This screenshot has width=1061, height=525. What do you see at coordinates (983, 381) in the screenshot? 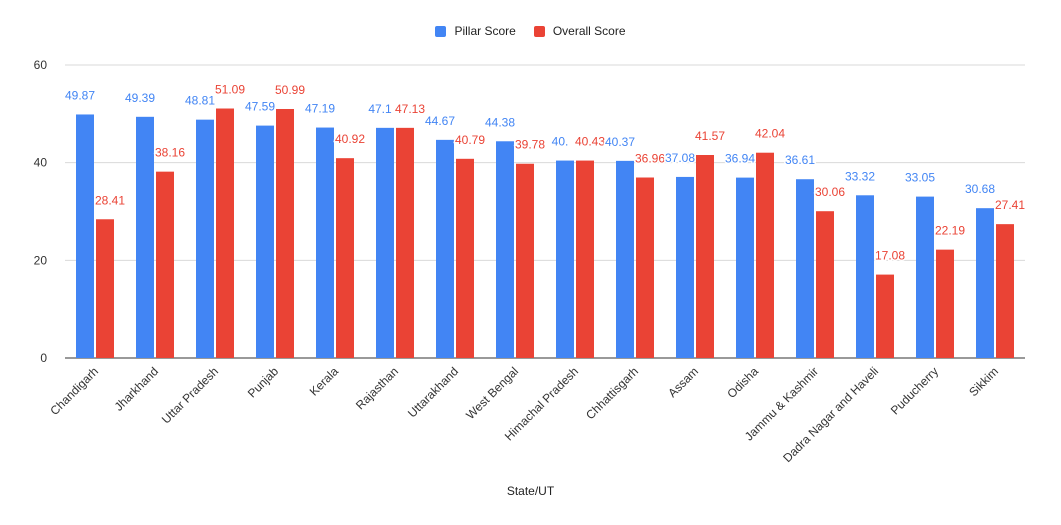
I see `x-tick-label: Sikkim` at bounding box center [983, 381].